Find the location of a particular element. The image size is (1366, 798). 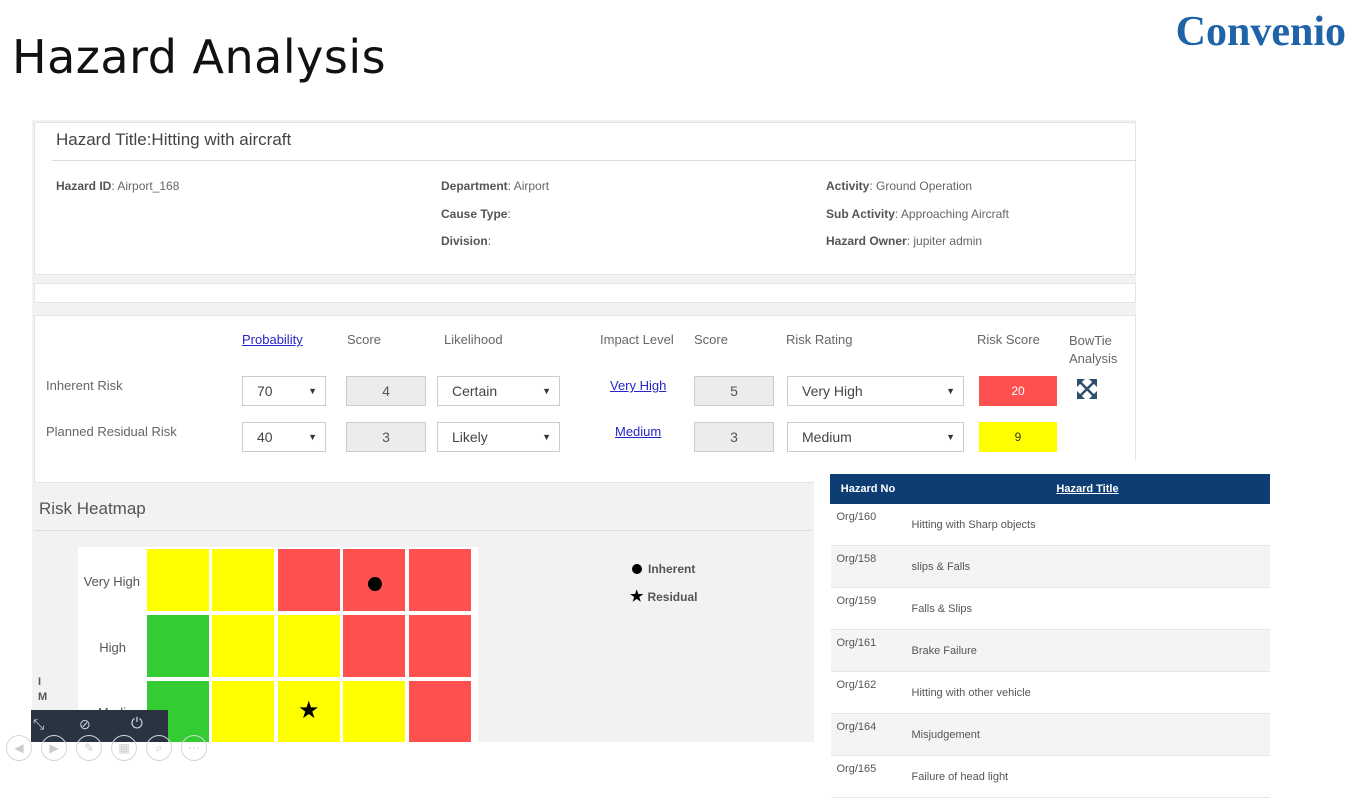

risk-rating-select-inherent: Very High ▼ is located at coordinates (875, 391).